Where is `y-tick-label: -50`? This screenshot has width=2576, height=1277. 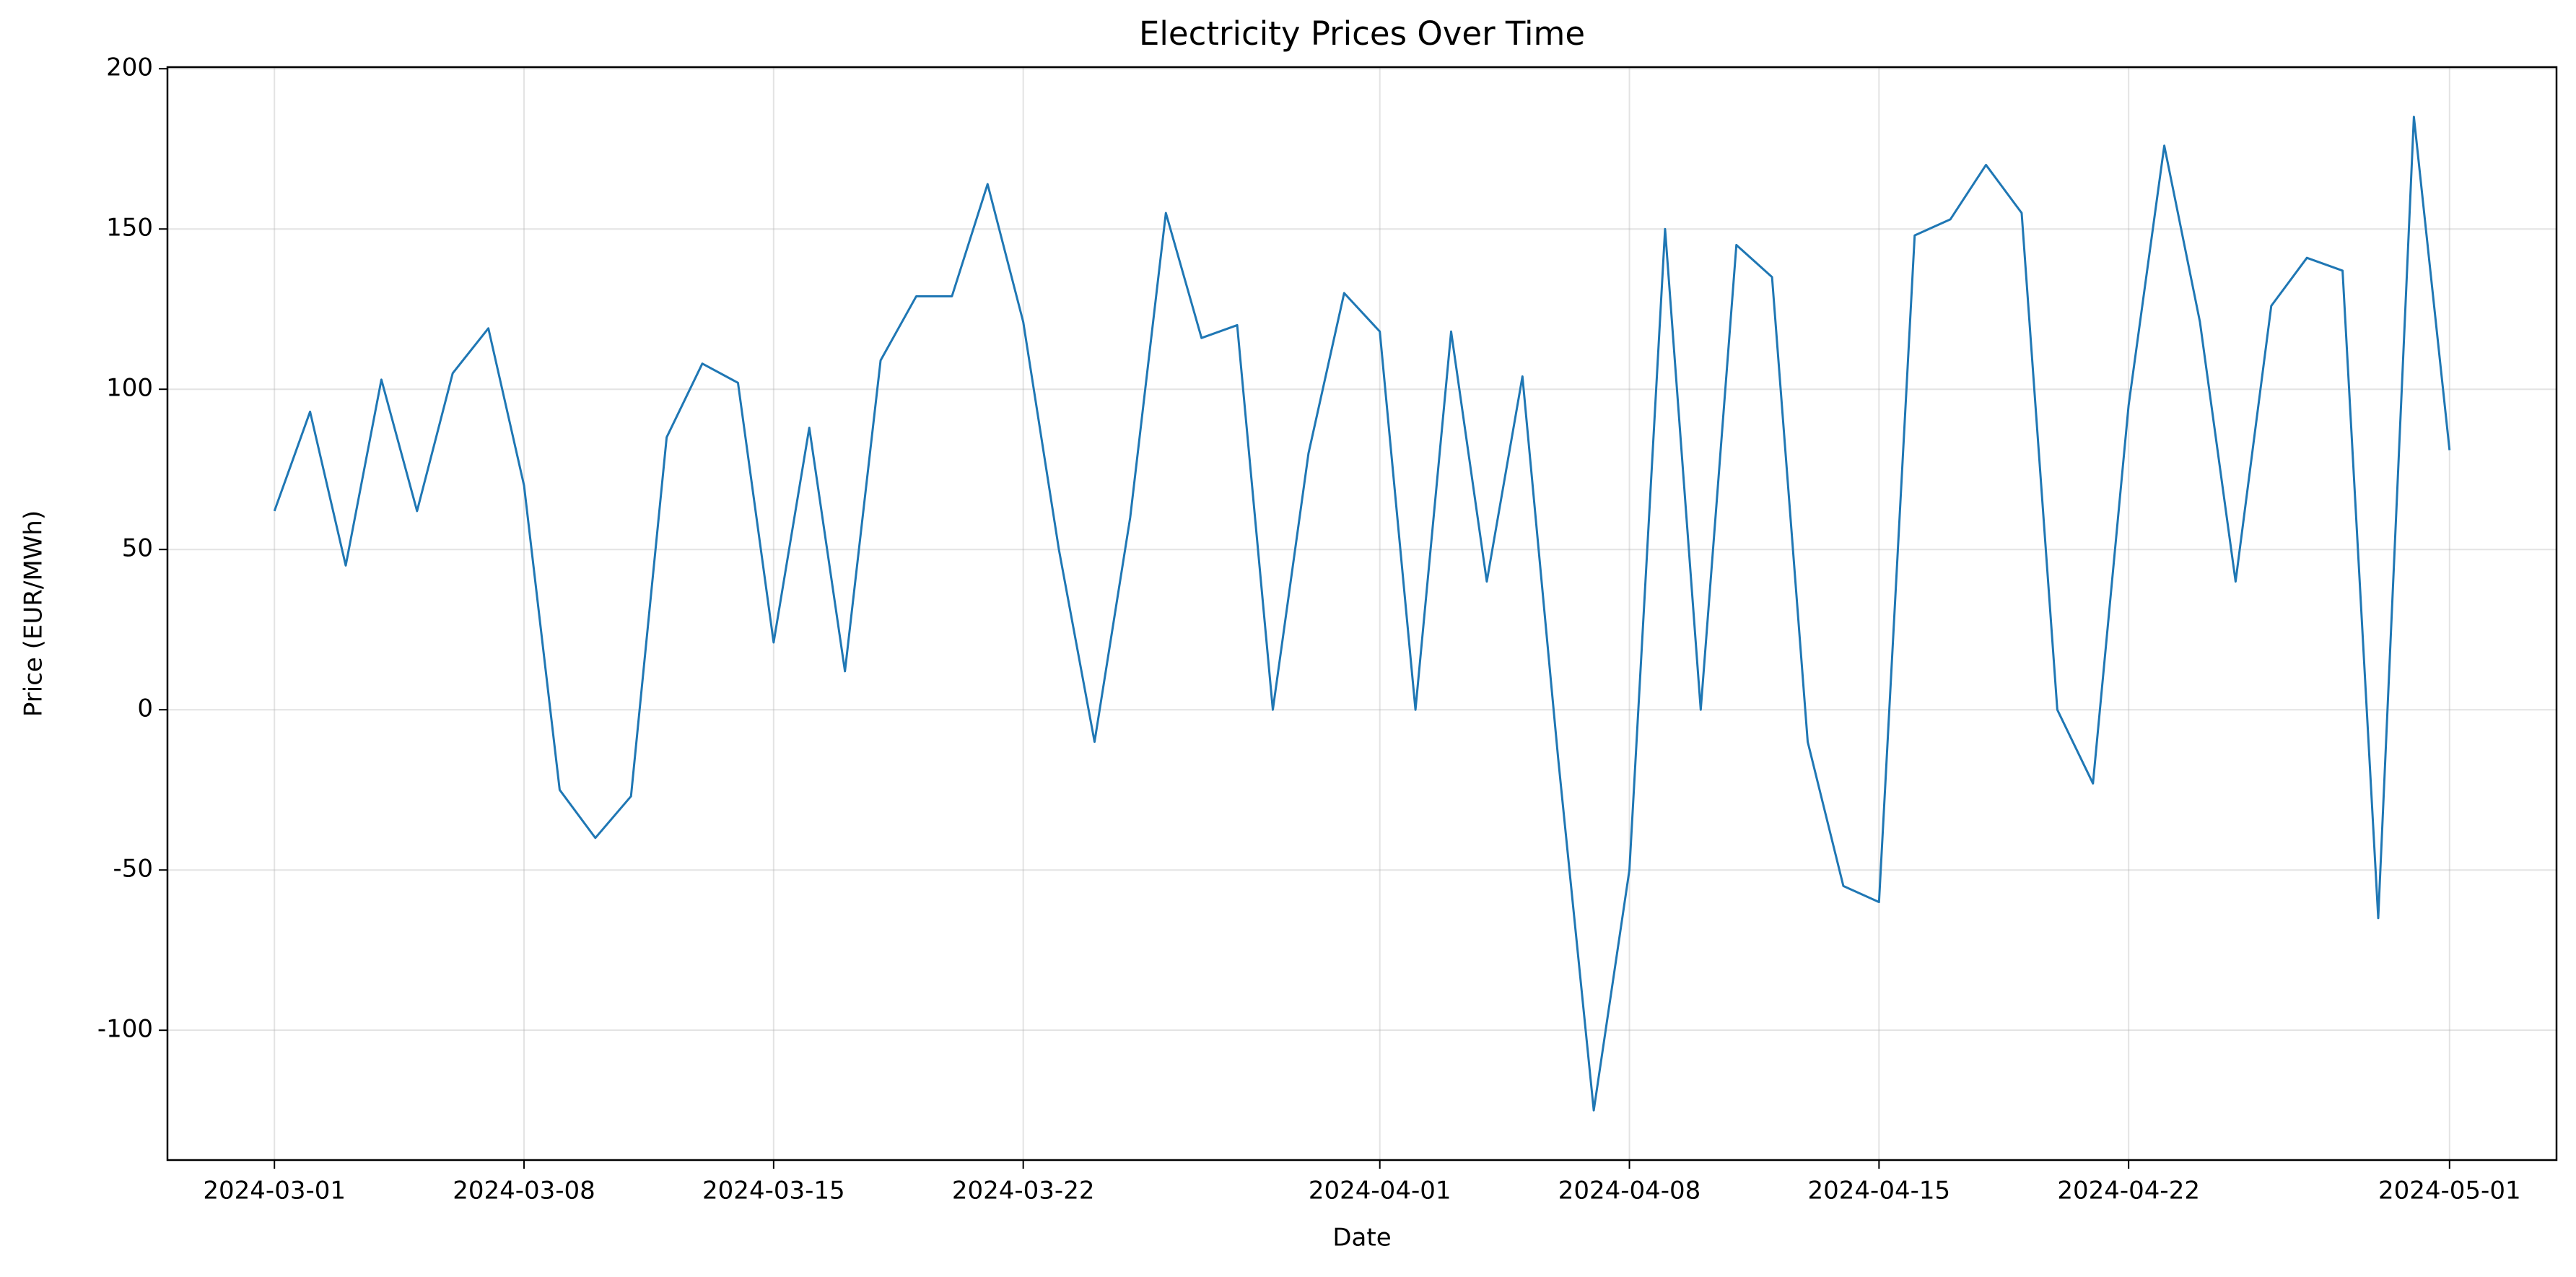
y-tick-label: -50 is located at coordinates (133, 869).